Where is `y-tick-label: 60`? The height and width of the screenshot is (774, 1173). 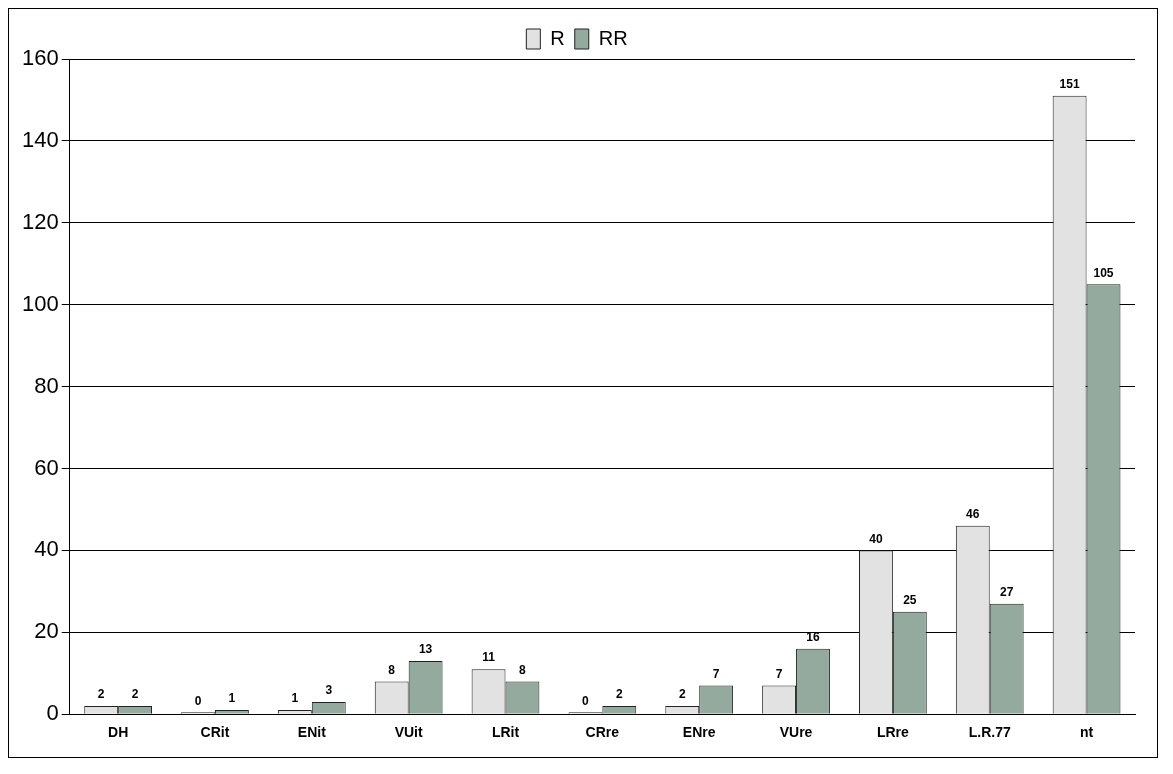
y-tick-label: 60 is located at coordinates (46, 467).